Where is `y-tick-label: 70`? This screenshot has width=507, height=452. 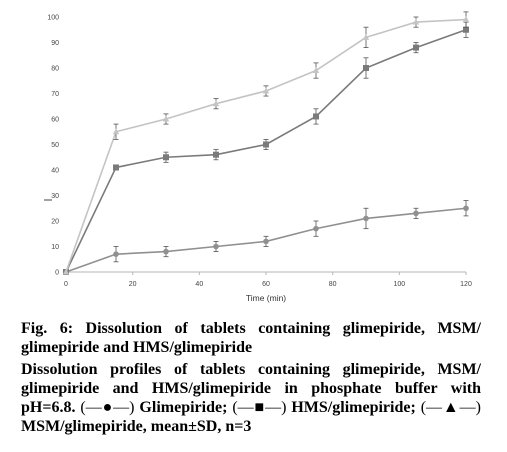 y-tick-label: 70 is located at coordinates (55, 94).